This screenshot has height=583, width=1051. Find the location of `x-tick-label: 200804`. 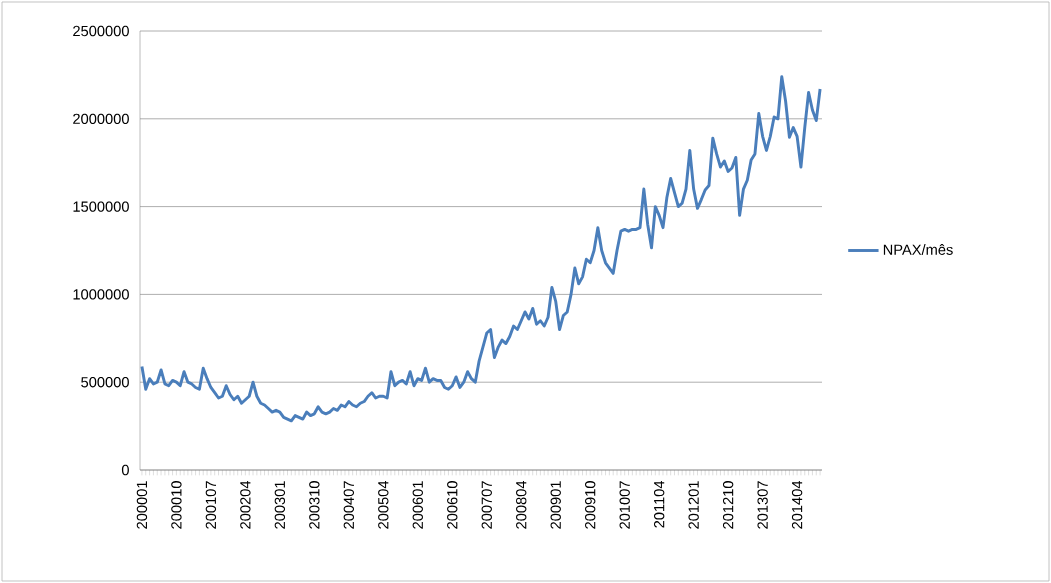

x-tick-label: 200804 is located at coordinates (521, 504).